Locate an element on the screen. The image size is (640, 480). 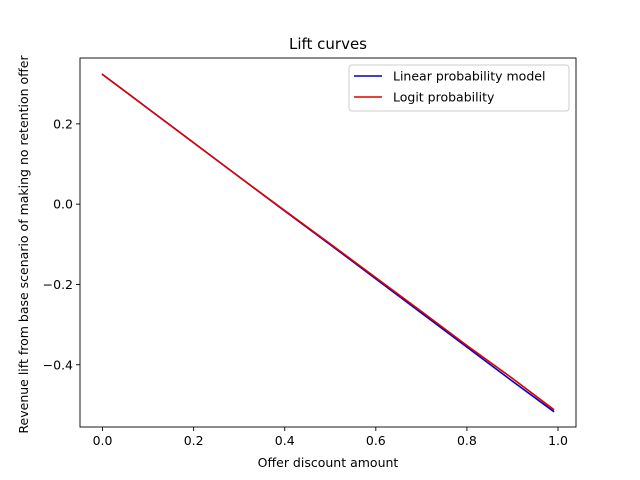
legend-box is located at coordinates (459, 88).